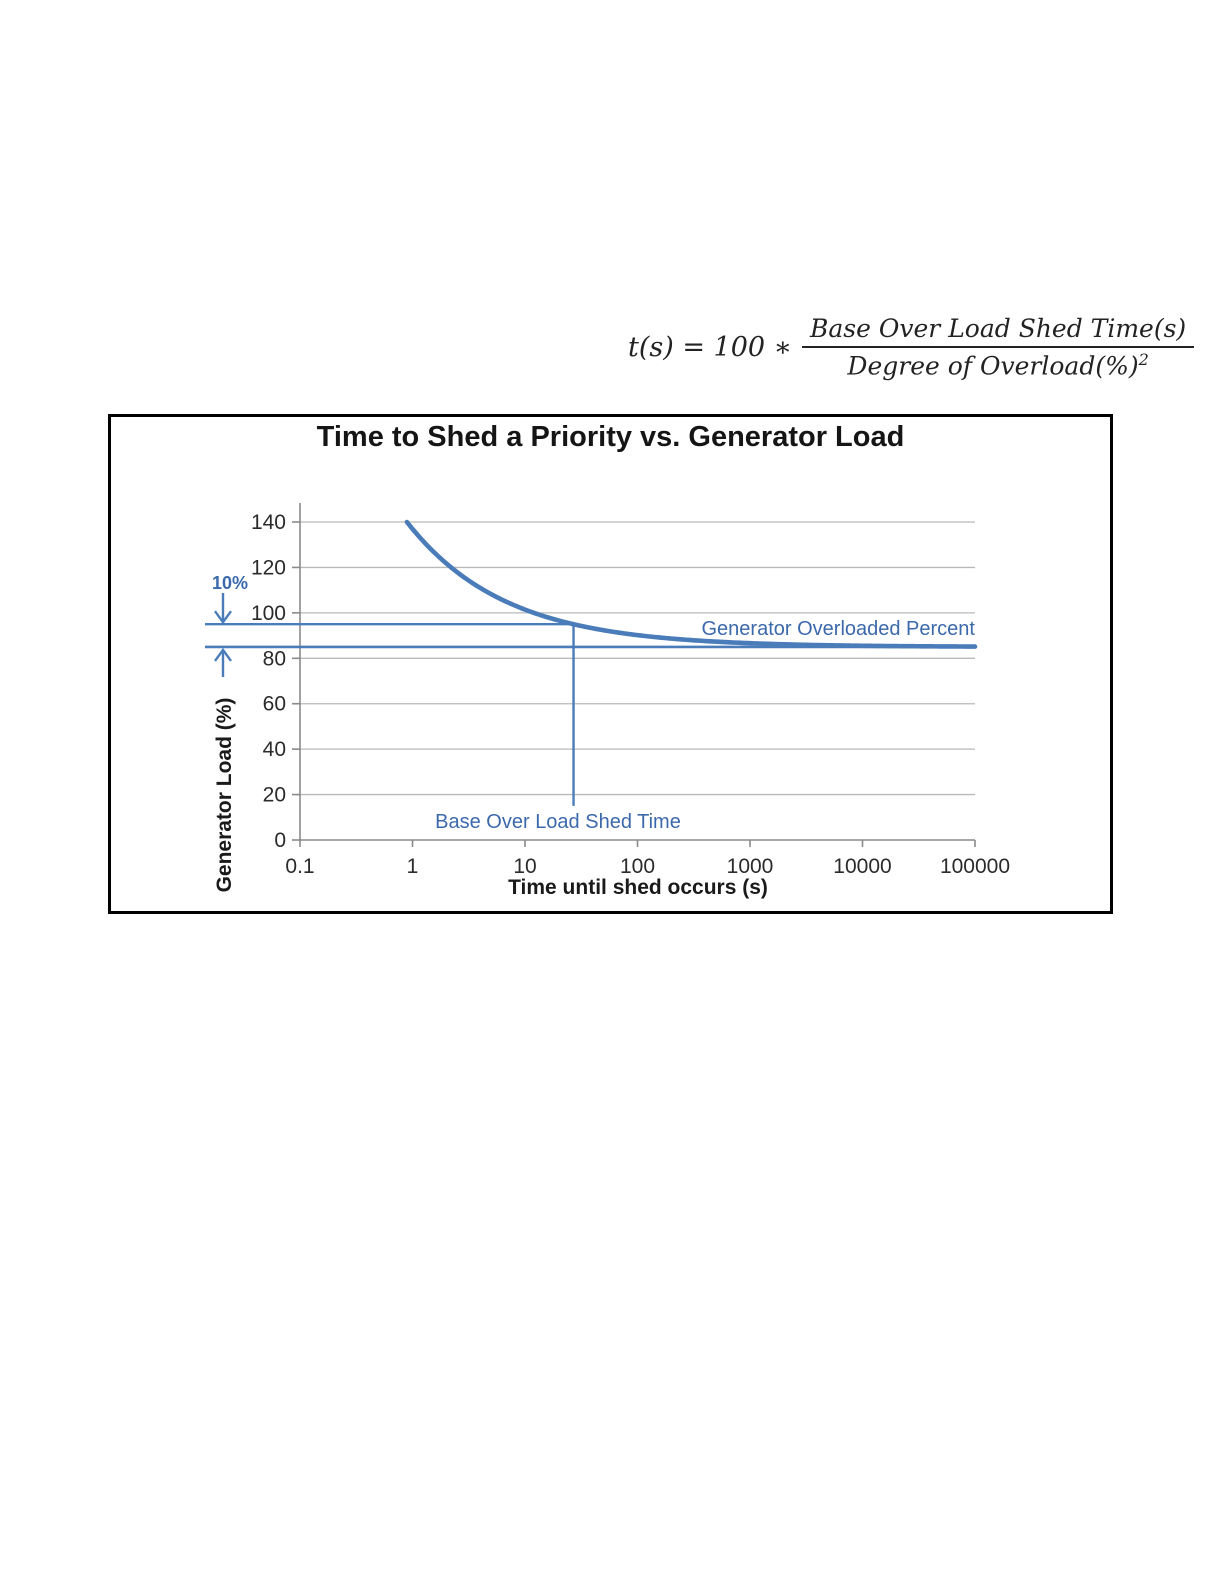  Describe the element at coordinates (223, 654) in the screenshot. I see `gap-up-arrow-head` at that location.